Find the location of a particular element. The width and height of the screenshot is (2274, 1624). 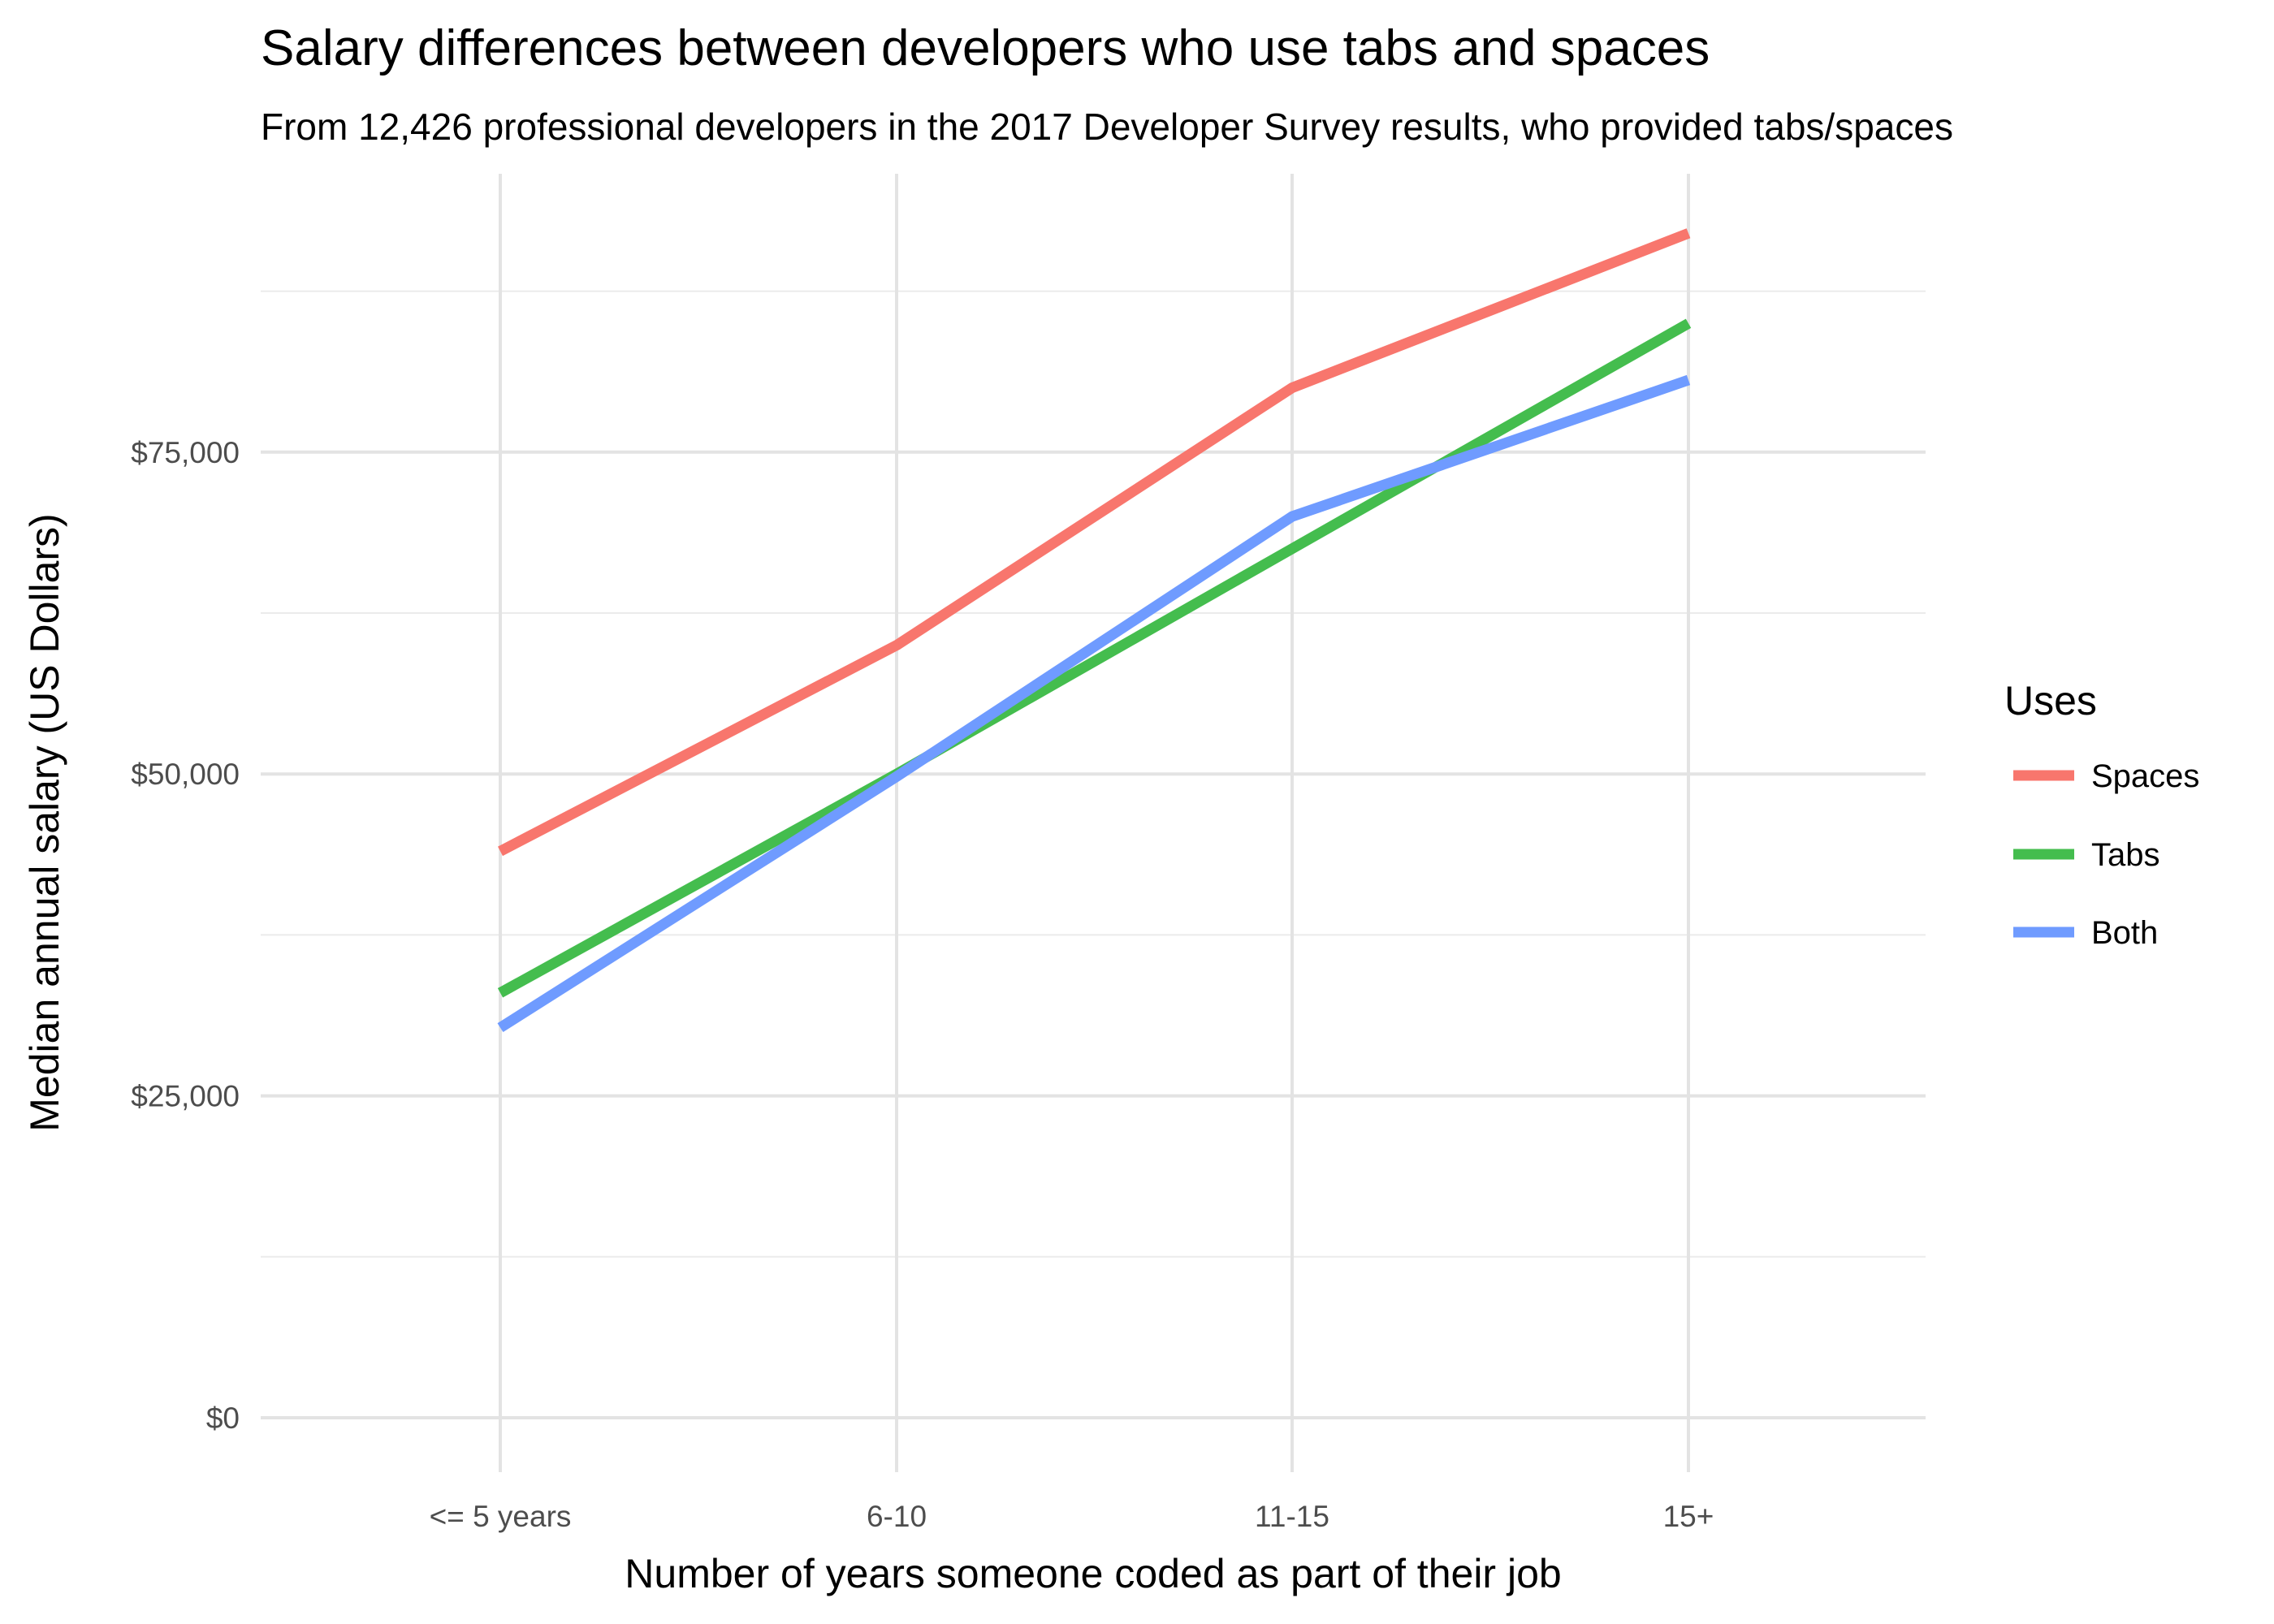

y-axis-title: Median annual salary (US Dollars) is located at coordinates (44, 822).